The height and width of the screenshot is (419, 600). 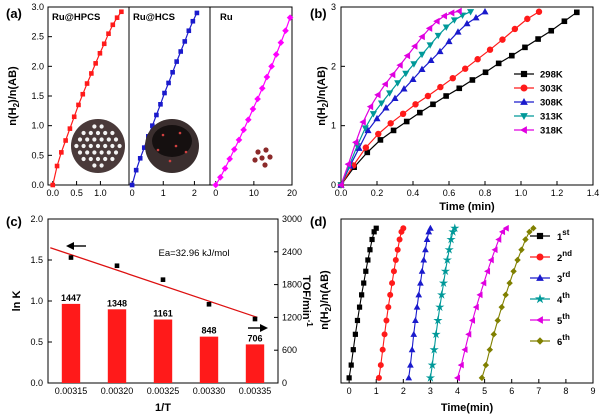 What do you see at coordinates (564, 256) in the screenshot?
I see `legend-label: 2nd` at bounding box center [564, 256].